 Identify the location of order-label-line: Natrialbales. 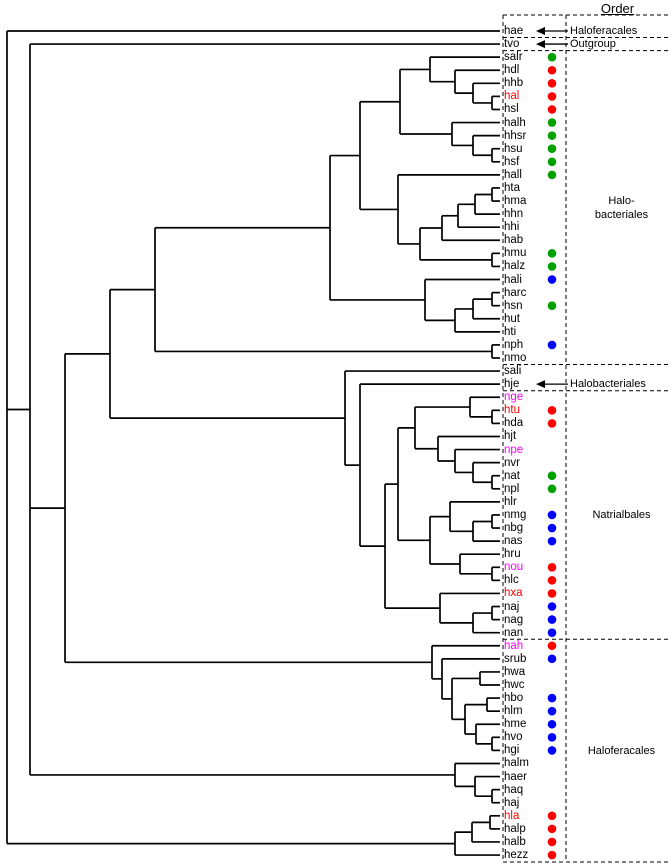
(621, 514).